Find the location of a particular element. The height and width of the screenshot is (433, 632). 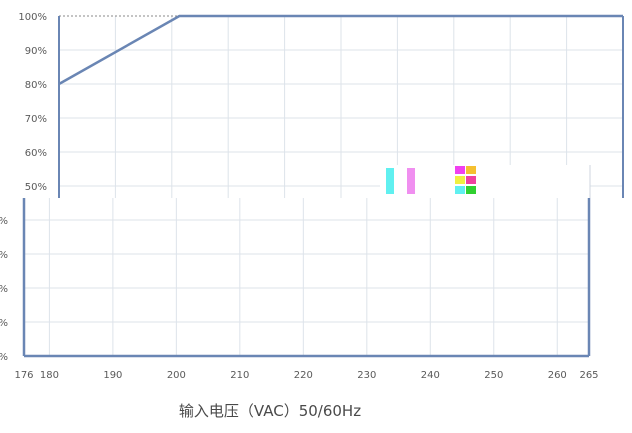

y-tick-label: 60% is located at coordinates (36, 153).